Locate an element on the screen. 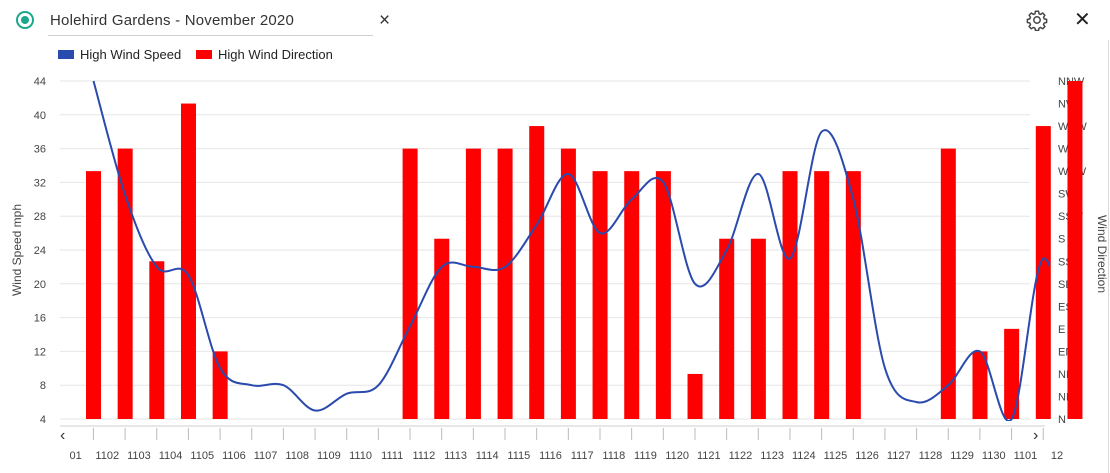  x-tick-label: 1118 is located at coordinates (613, 456).